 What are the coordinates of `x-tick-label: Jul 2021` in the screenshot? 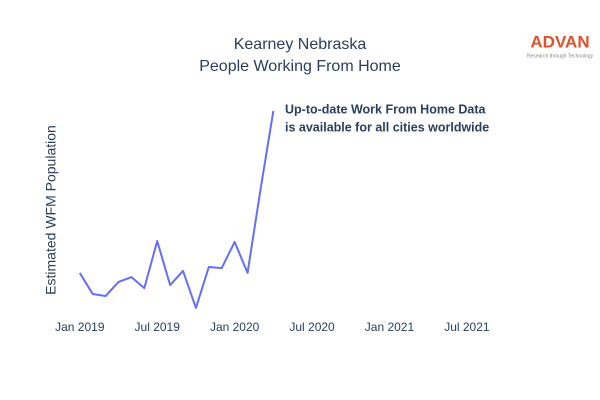 It's located at (467, 327).